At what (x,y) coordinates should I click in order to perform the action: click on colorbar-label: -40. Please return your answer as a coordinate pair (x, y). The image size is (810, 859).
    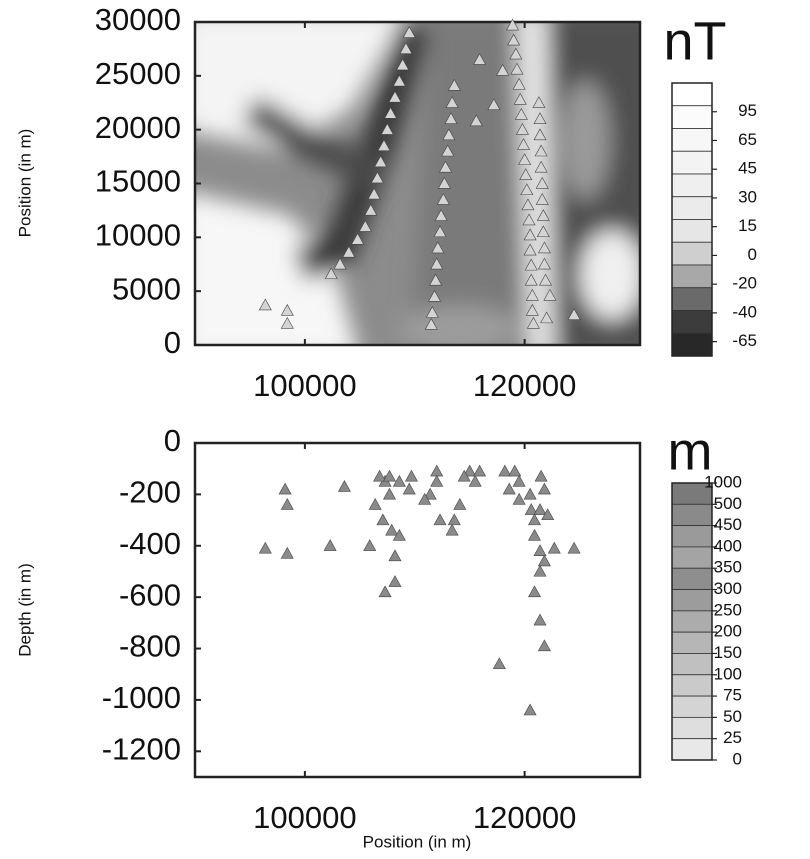
    Looking at the image, I should click on (744, 311).